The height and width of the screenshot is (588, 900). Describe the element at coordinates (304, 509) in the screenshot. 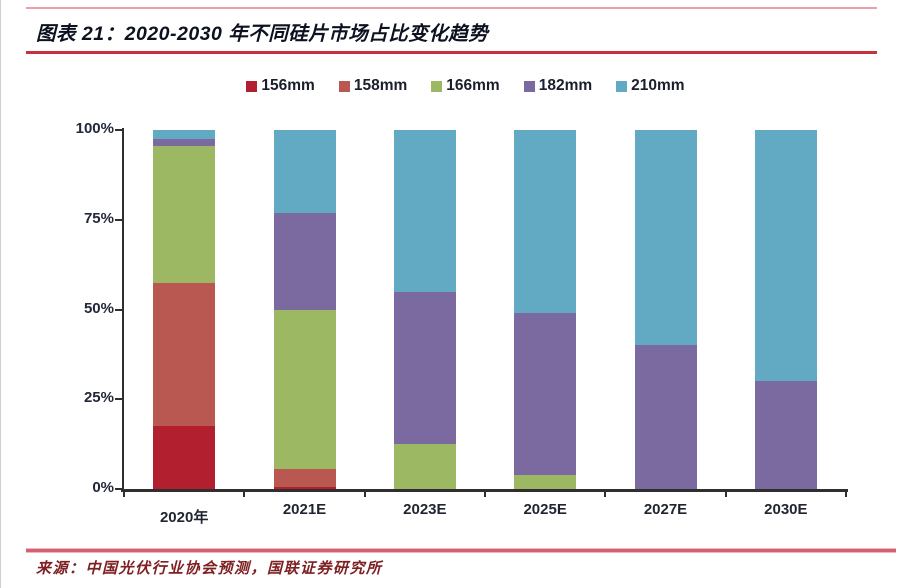

I see `x-axis-label-2021E: 2021E` at that location.